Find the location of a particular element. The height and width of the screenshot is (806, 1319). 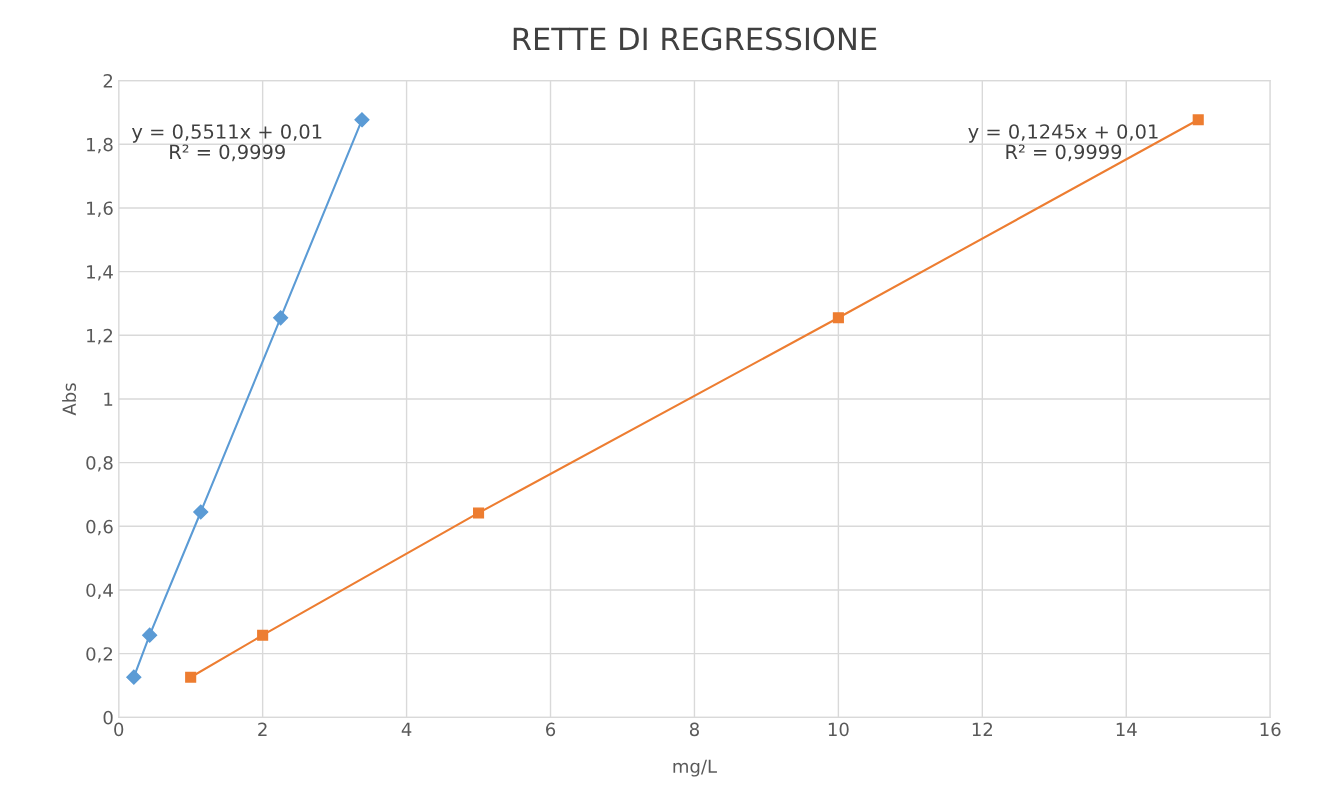

x-tick-label: 4 is located at coordinates (406, 729).